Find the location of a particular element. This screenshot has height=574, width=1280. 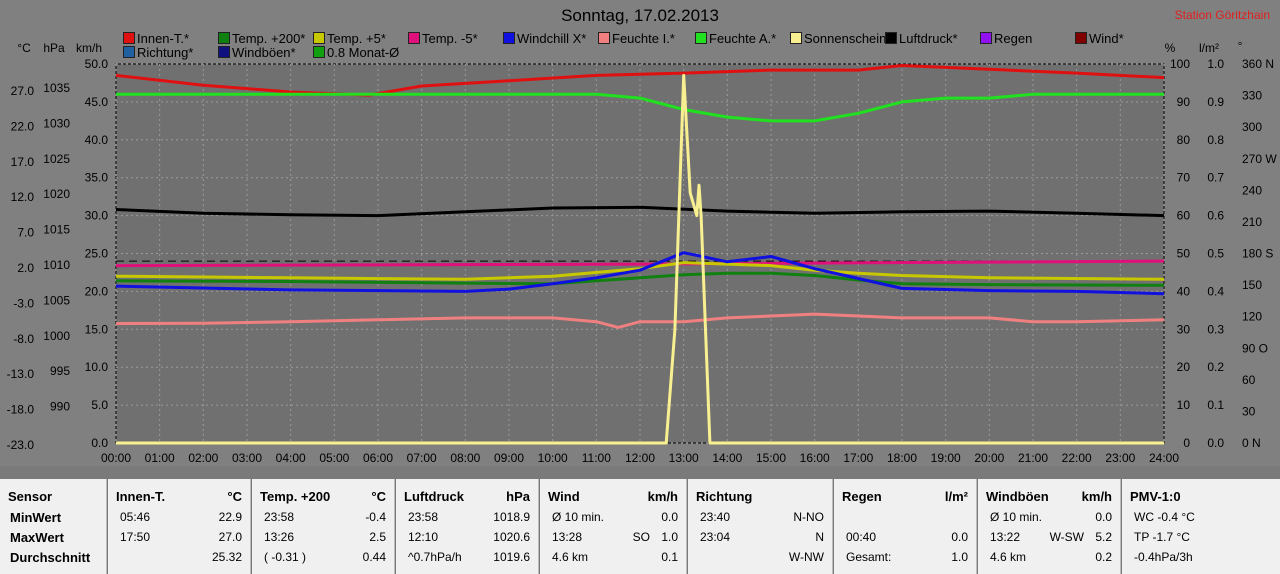

y-tick-label-kmh: 45.0 is located at coordinates (97, 102).